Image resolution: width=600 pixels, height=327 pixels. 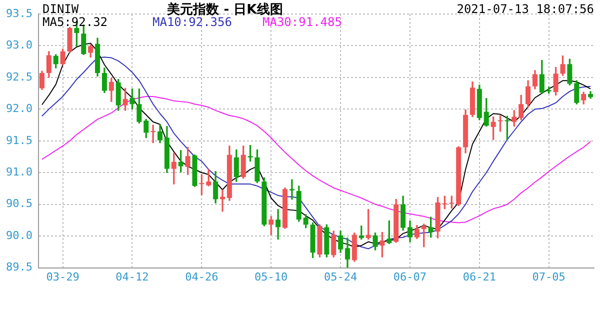 I want to click on y-tick-label: 89.5, so click(x=19, y=267).